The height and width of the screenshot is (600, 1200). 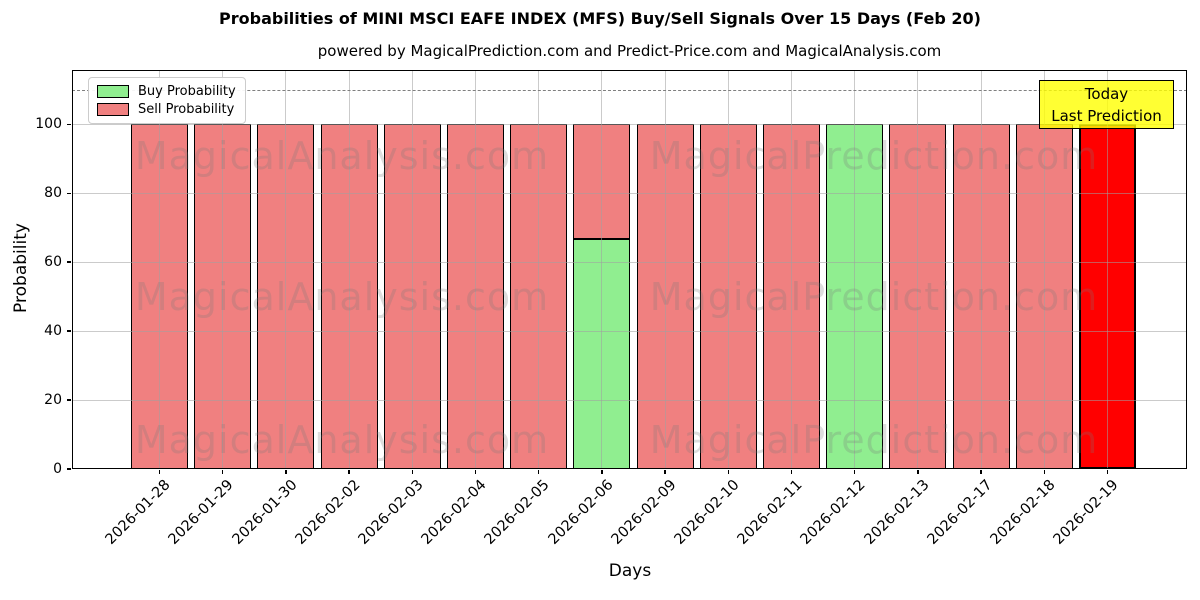 What do you see at coordinates (707, 512) in the screenshot?
I see `x-tick-label-text: 2026-02-10` at bounding box center [707, 512].